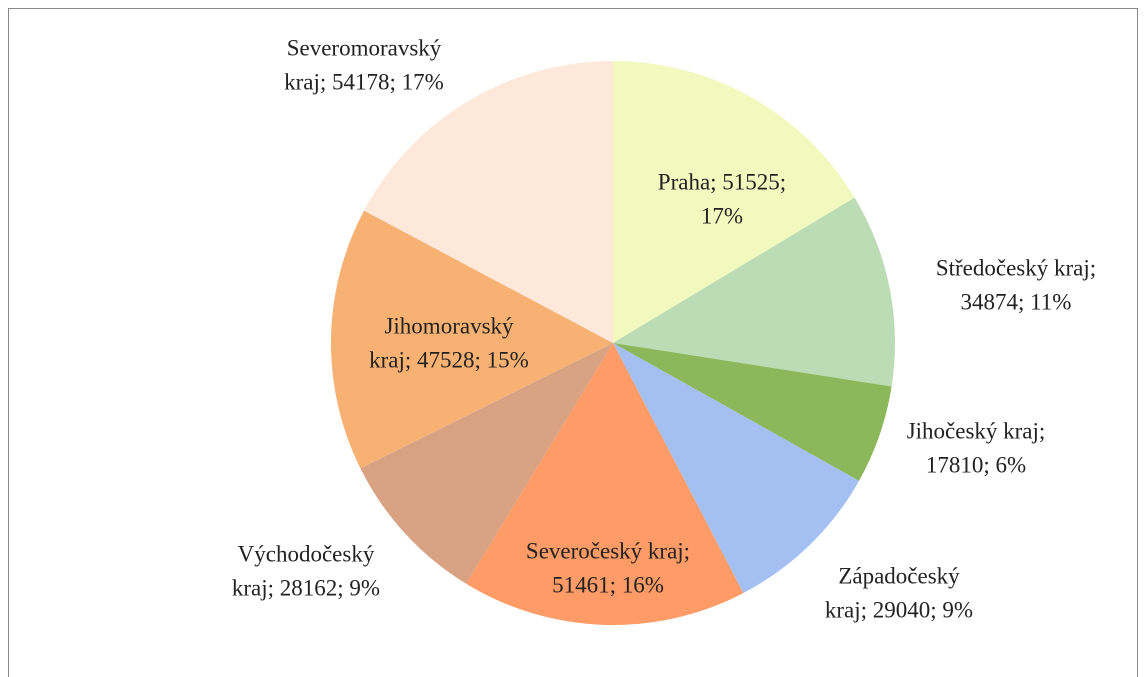  Describe the element at coordinates (976, 464) in the screenshot. I see `data-label: 17810; 6%` at that location.